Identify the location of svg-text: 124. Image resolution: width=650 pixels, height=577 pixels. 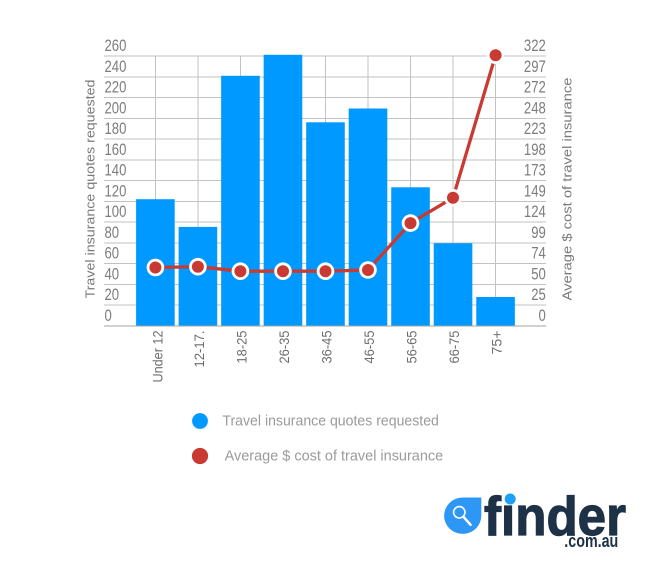
(535, 212).